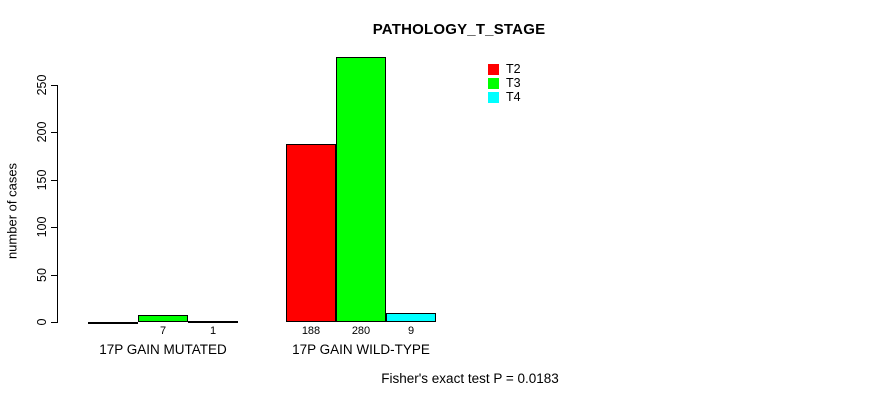 The width and height of the screenshot is (890, 400). I want to click on y-axis-tick-label: 50, so click(42, 275).